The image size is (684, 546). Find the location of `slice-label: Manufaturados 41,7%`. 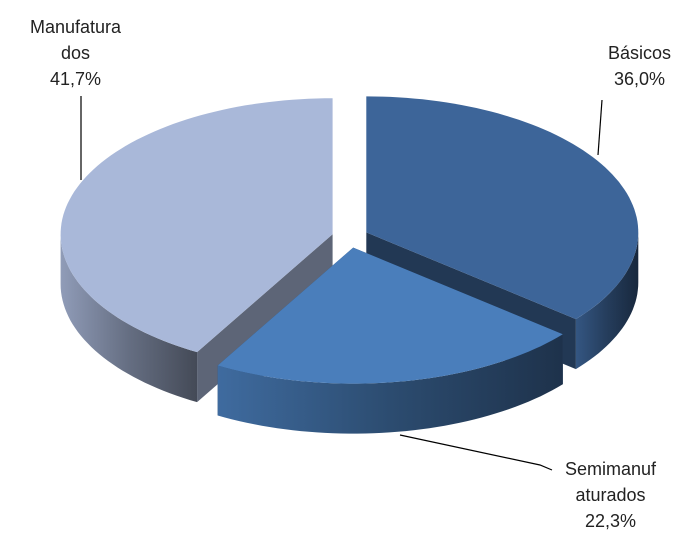

slice-label: Manufaturados 41,7% is located at coordinates (75, 53).